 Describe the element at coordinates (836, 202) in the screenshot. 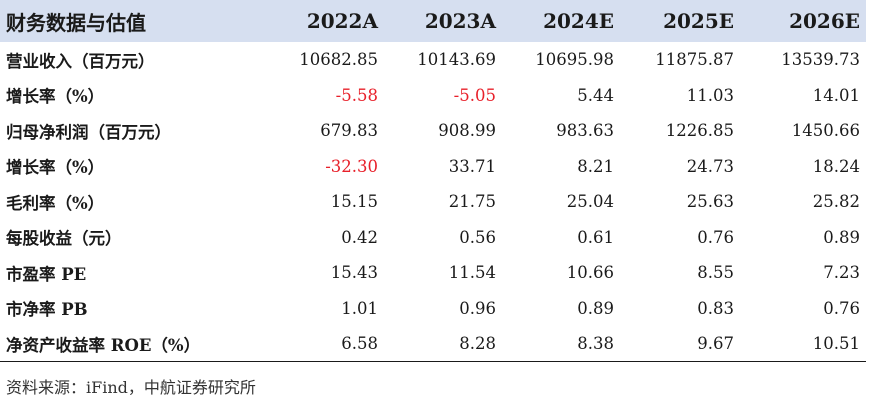

I see `cell-value-2026e: 25.82` at that location.